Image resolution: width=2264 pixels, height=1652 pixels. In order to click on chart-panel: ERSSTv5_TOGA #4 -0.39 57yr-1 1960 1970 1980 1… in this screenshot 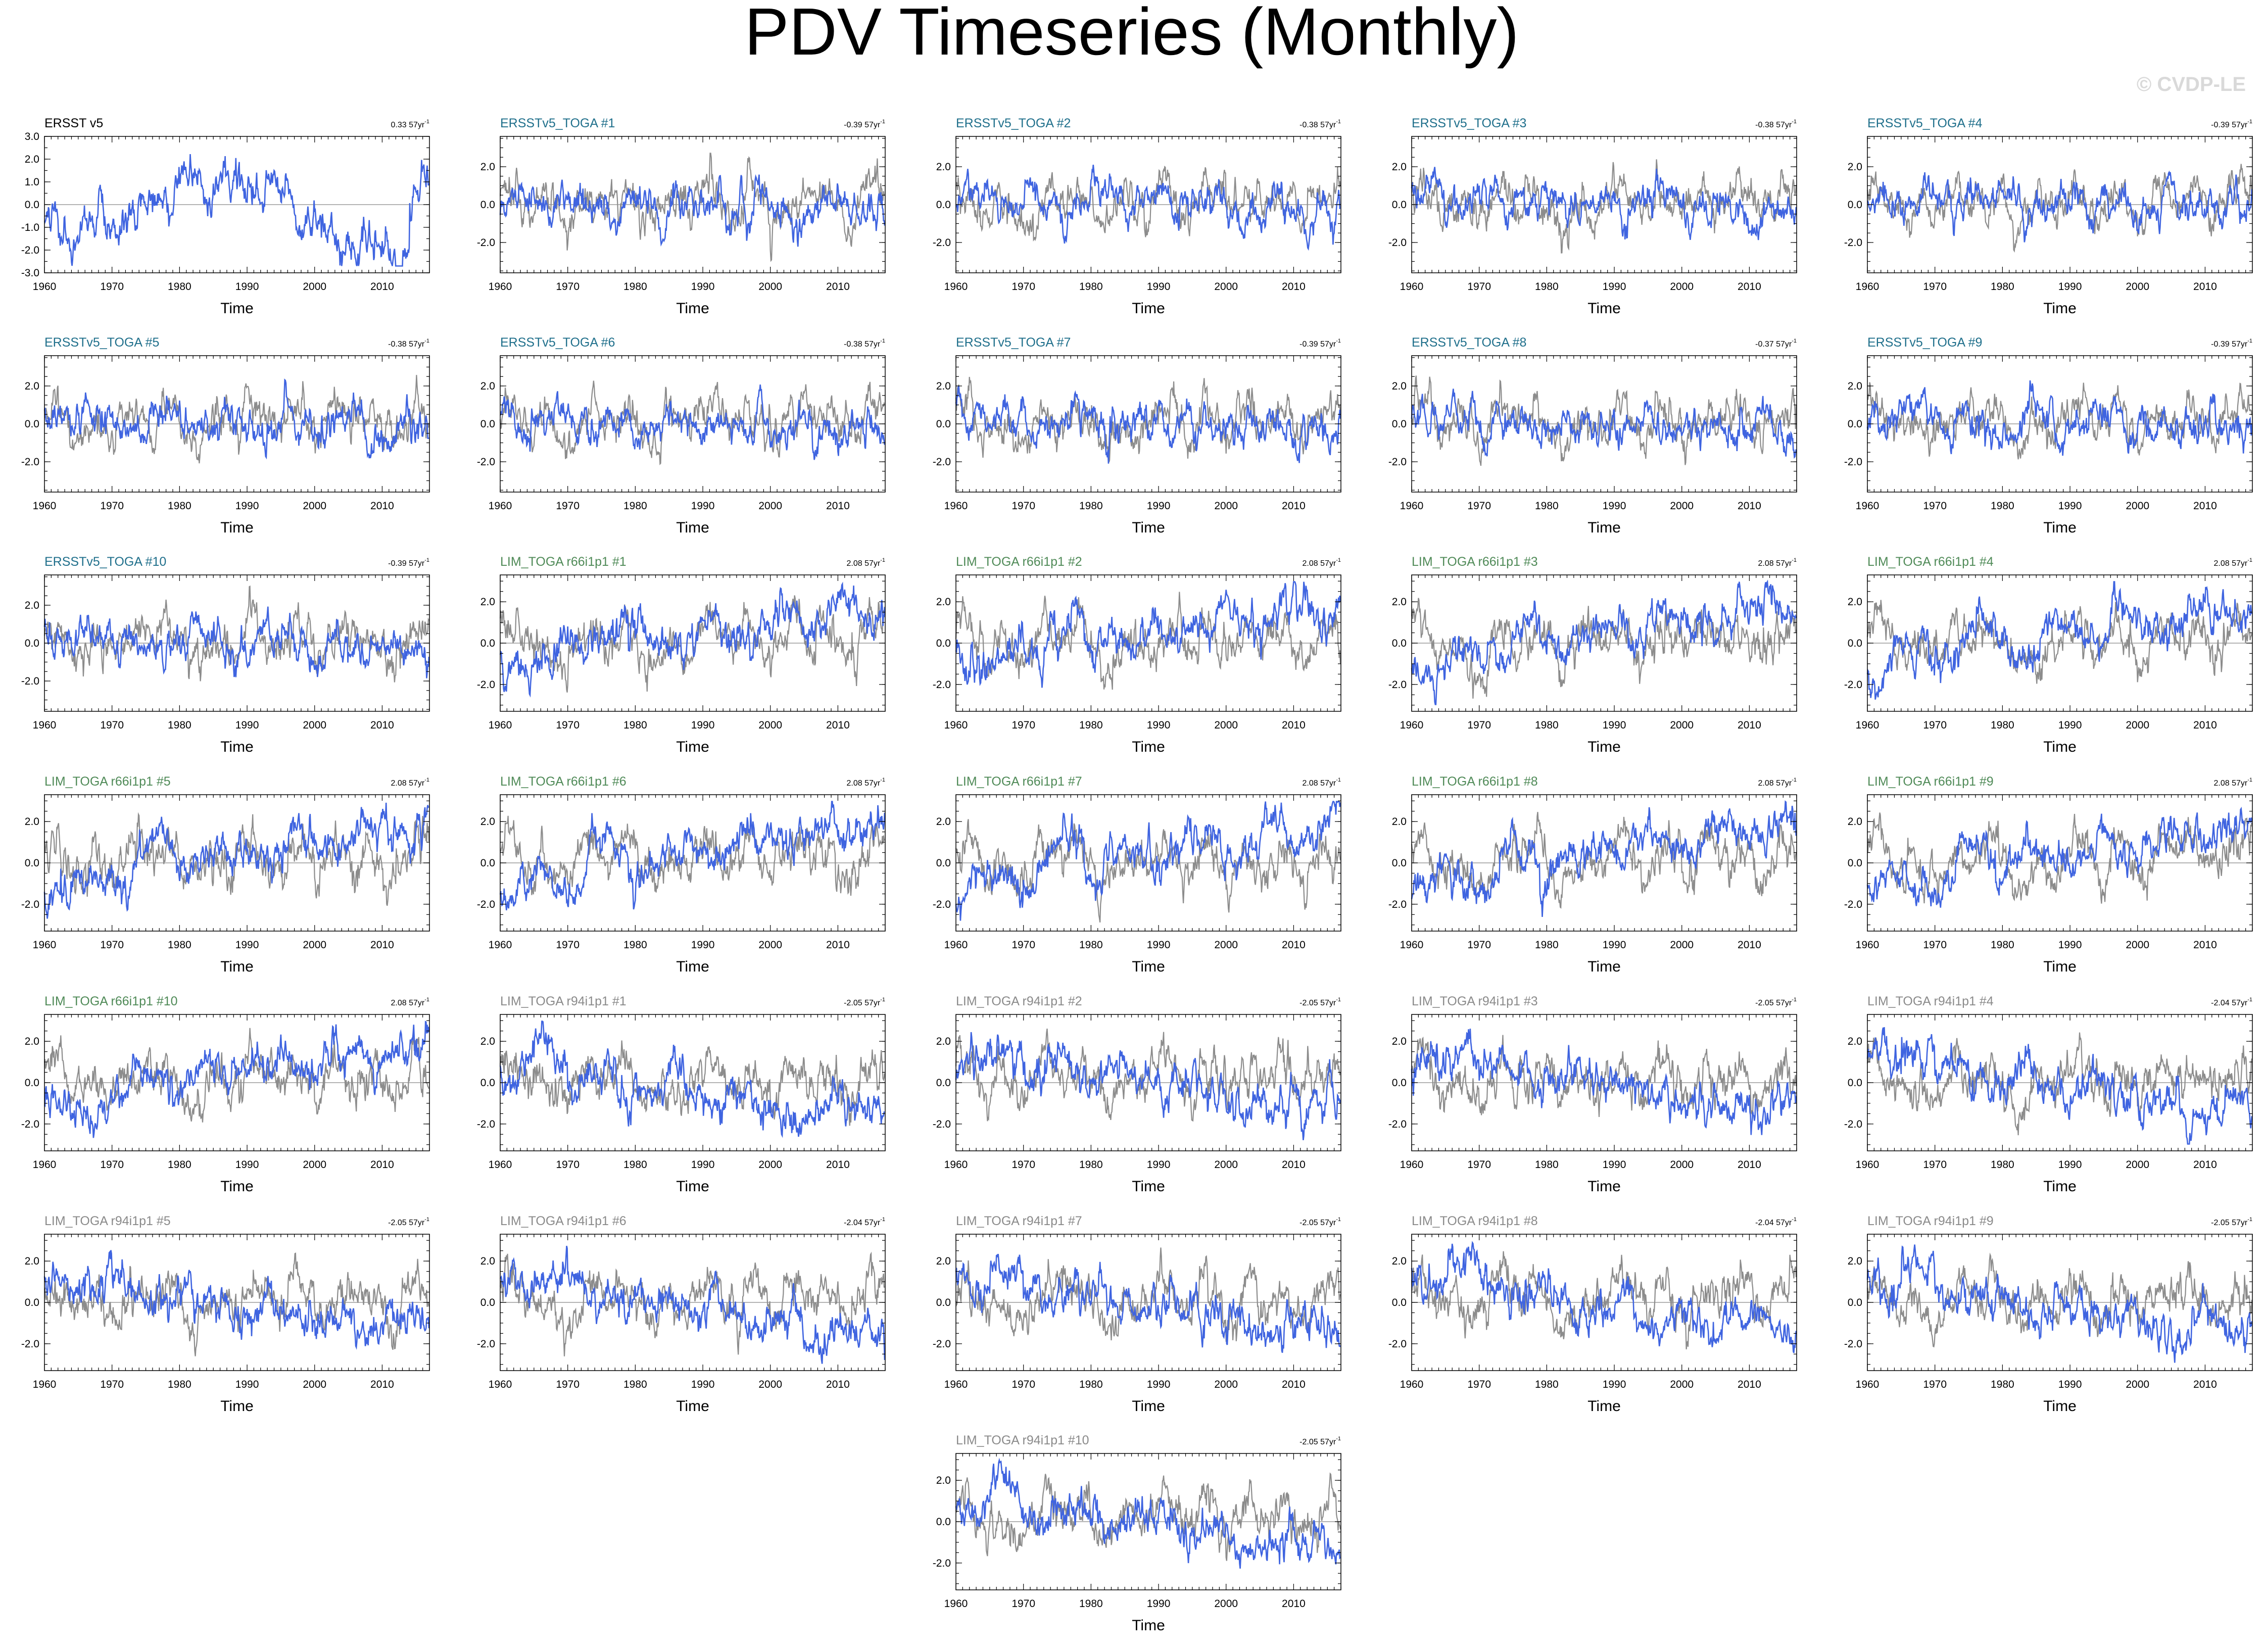, I will do `click(2048, 216)`.